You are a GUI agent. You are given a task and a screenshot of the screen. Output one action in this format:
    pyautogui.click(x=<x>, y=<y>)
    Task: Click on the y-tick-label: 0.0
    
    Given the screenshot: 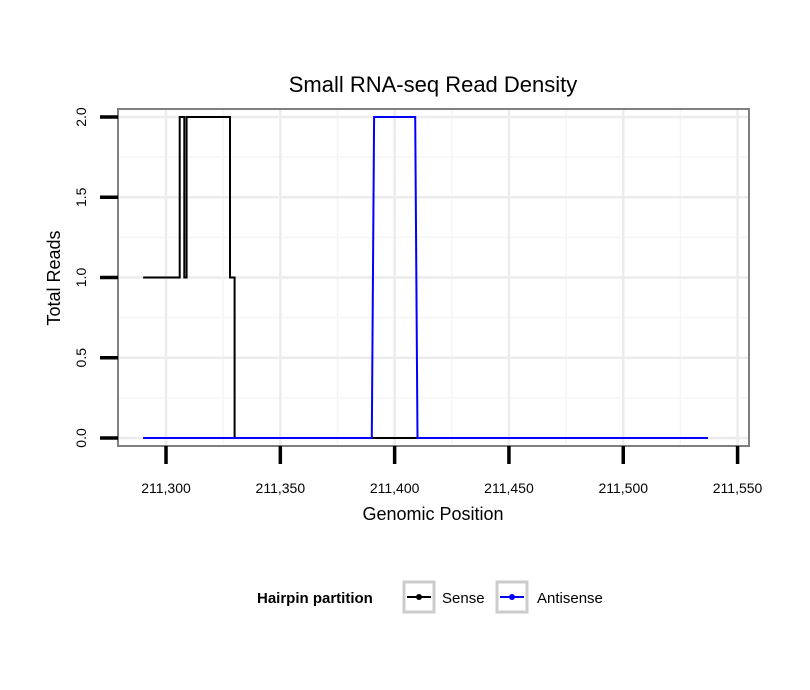 What is the action you would take?
    pyautogui.click(x=81, y=438)
    